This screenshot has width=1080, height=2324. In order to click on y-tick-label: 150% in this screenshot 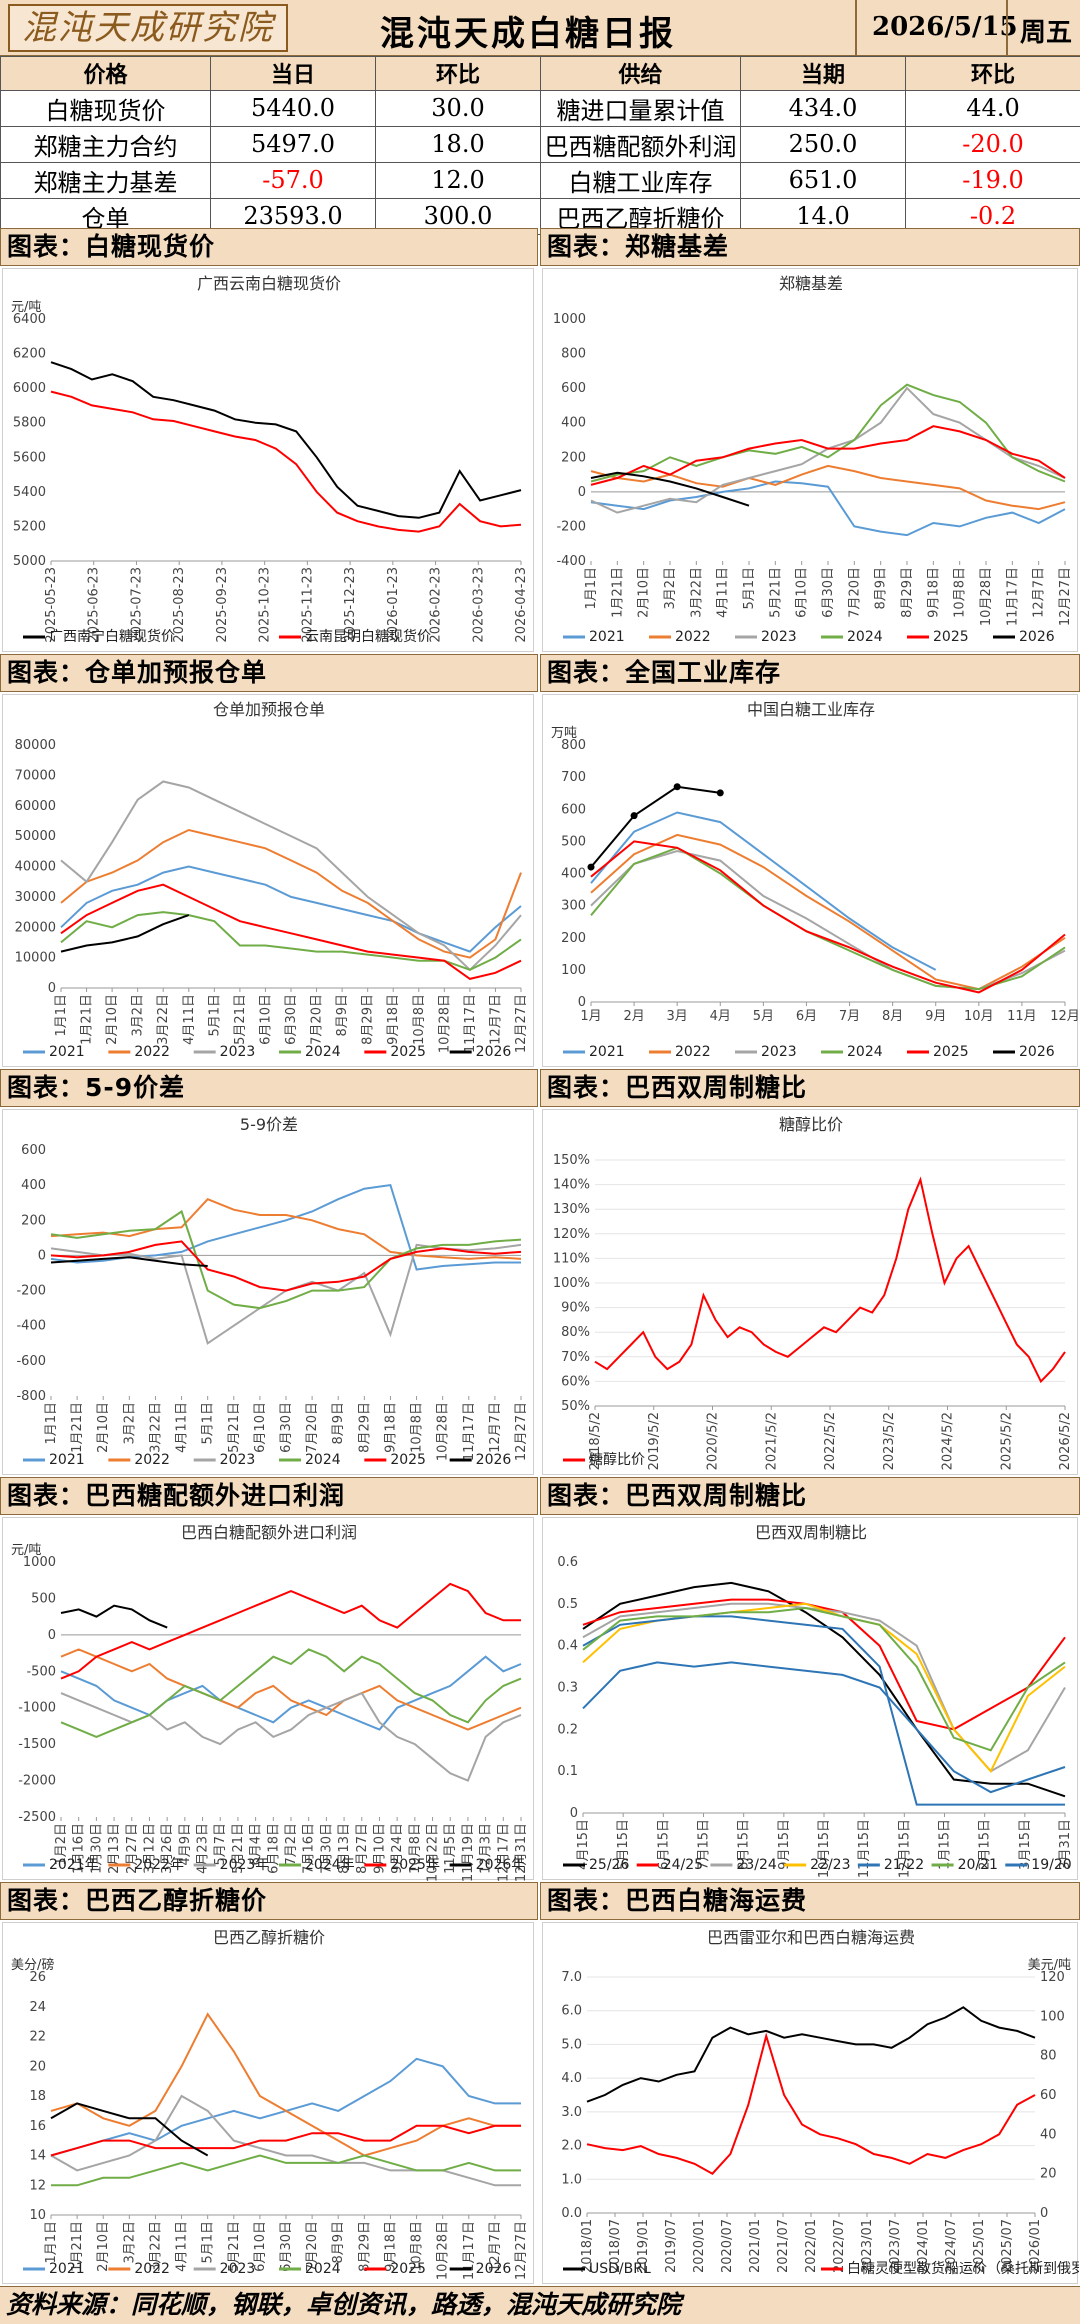, I will do `click(571, 1160)`.